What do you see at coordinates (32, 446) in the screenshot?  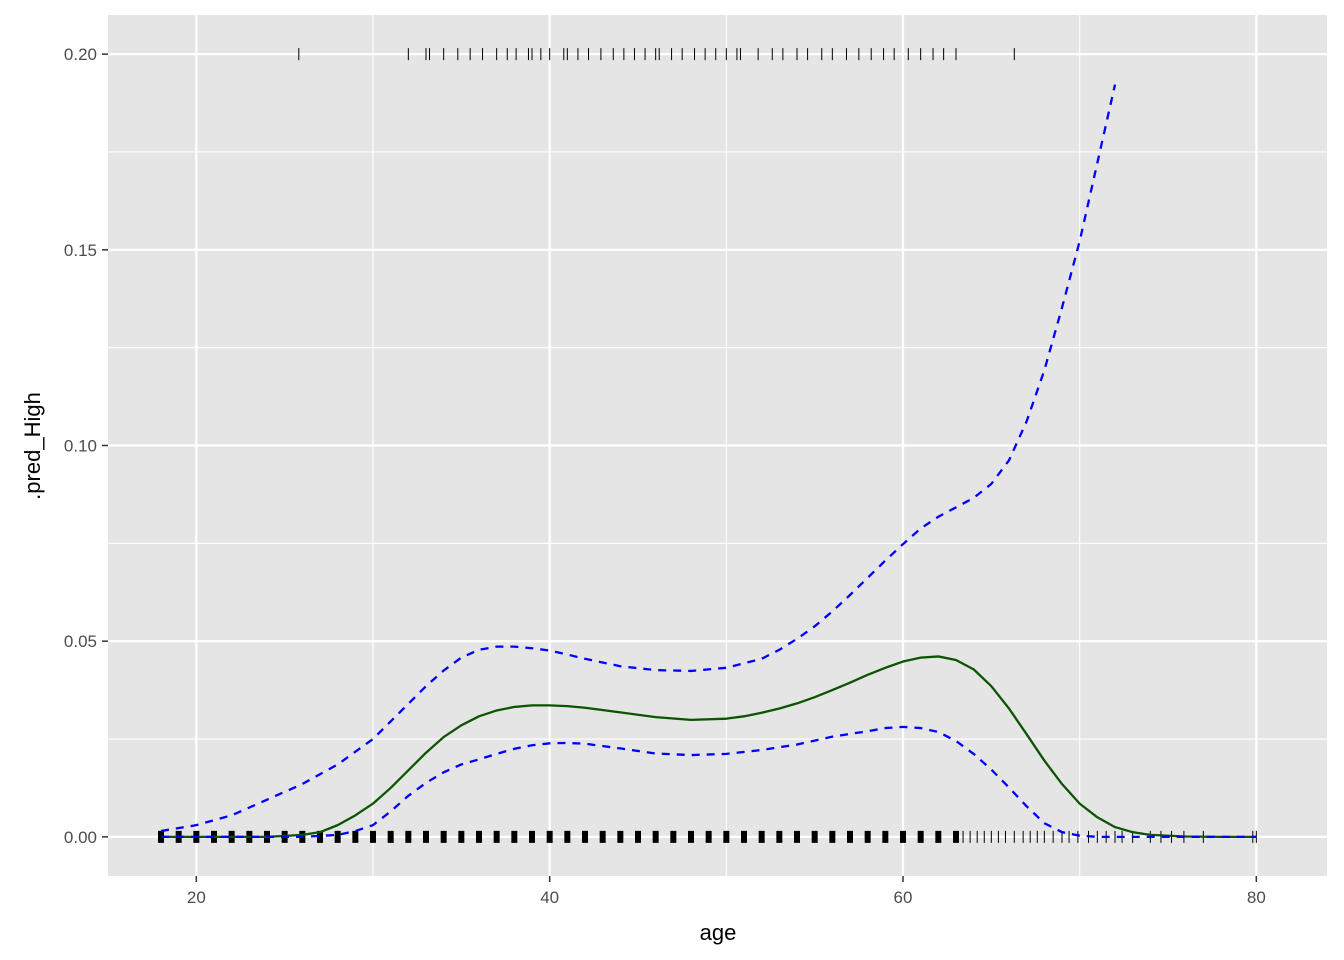 I see `y-axis-title: .pred_High` at bounding box center [32, 446].